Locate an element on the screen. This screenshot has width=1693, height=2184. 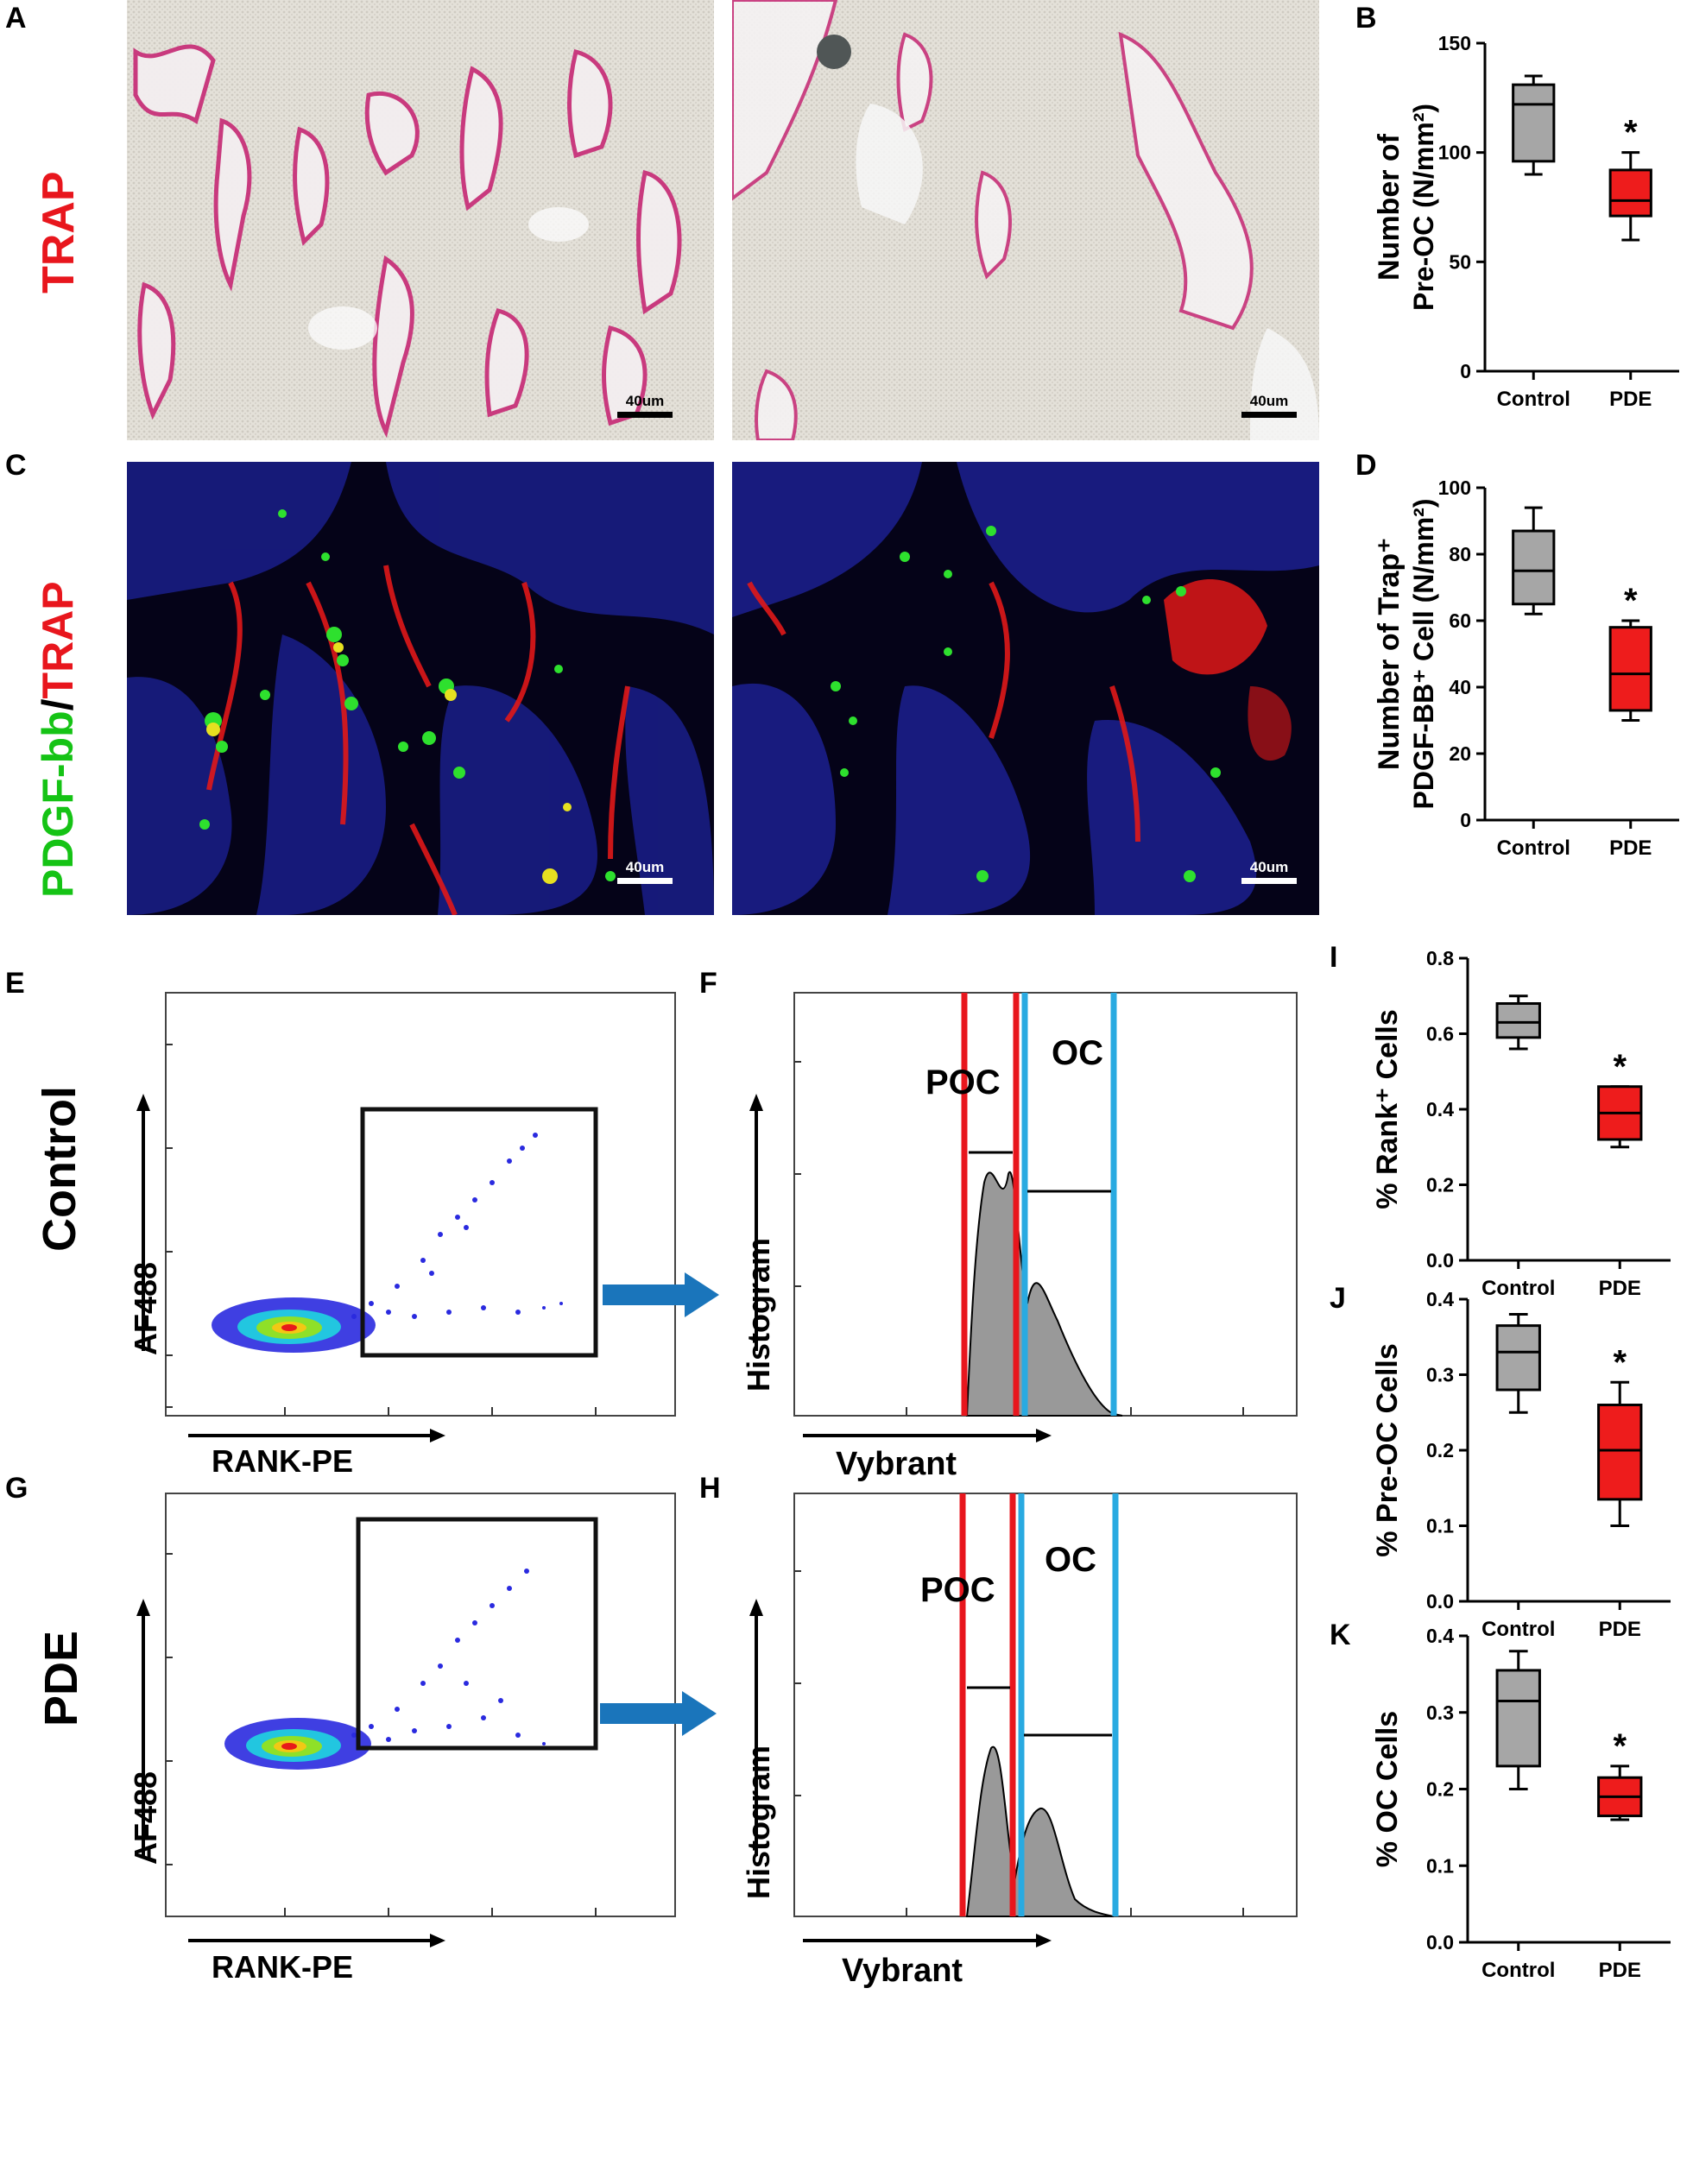
y-tick-label: 60 is located at coordinates (1460, 620).